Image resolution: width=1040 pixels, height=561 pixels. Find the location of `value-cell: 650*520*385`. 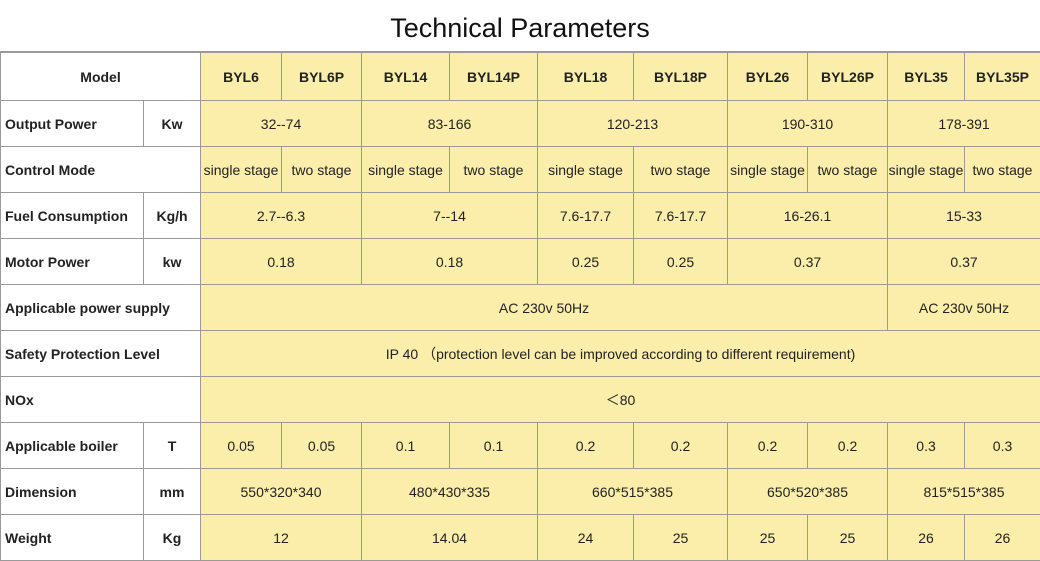

value-cell: 650*520*385 is located at coordinates (808, 492).